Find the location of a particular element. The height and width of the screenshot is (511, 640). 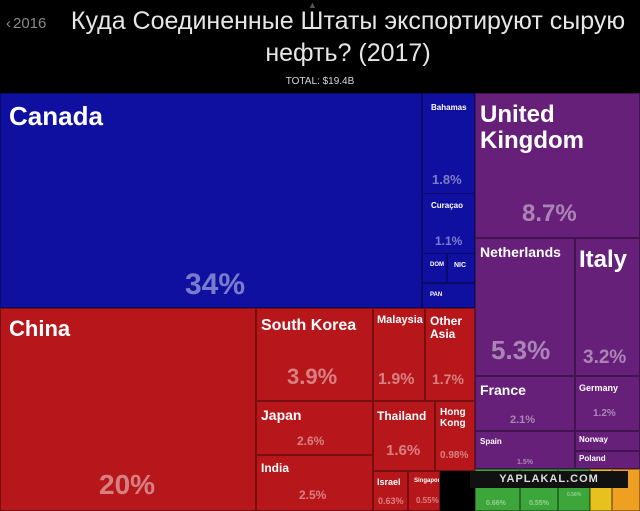

tile-label: Israel is located at coordinates (389, 482).